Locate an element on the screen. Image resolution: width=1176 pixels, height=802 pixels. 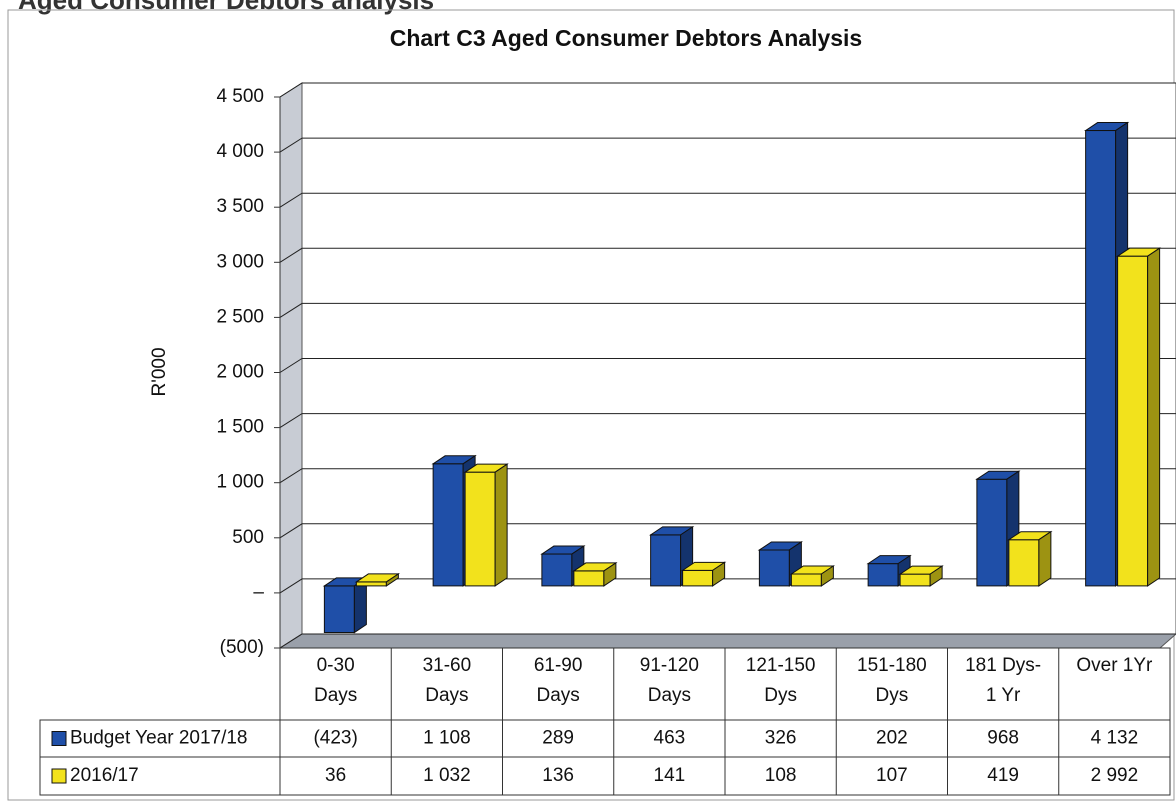
y-tick-label: 1 500 is located at coordinates (240, 427).